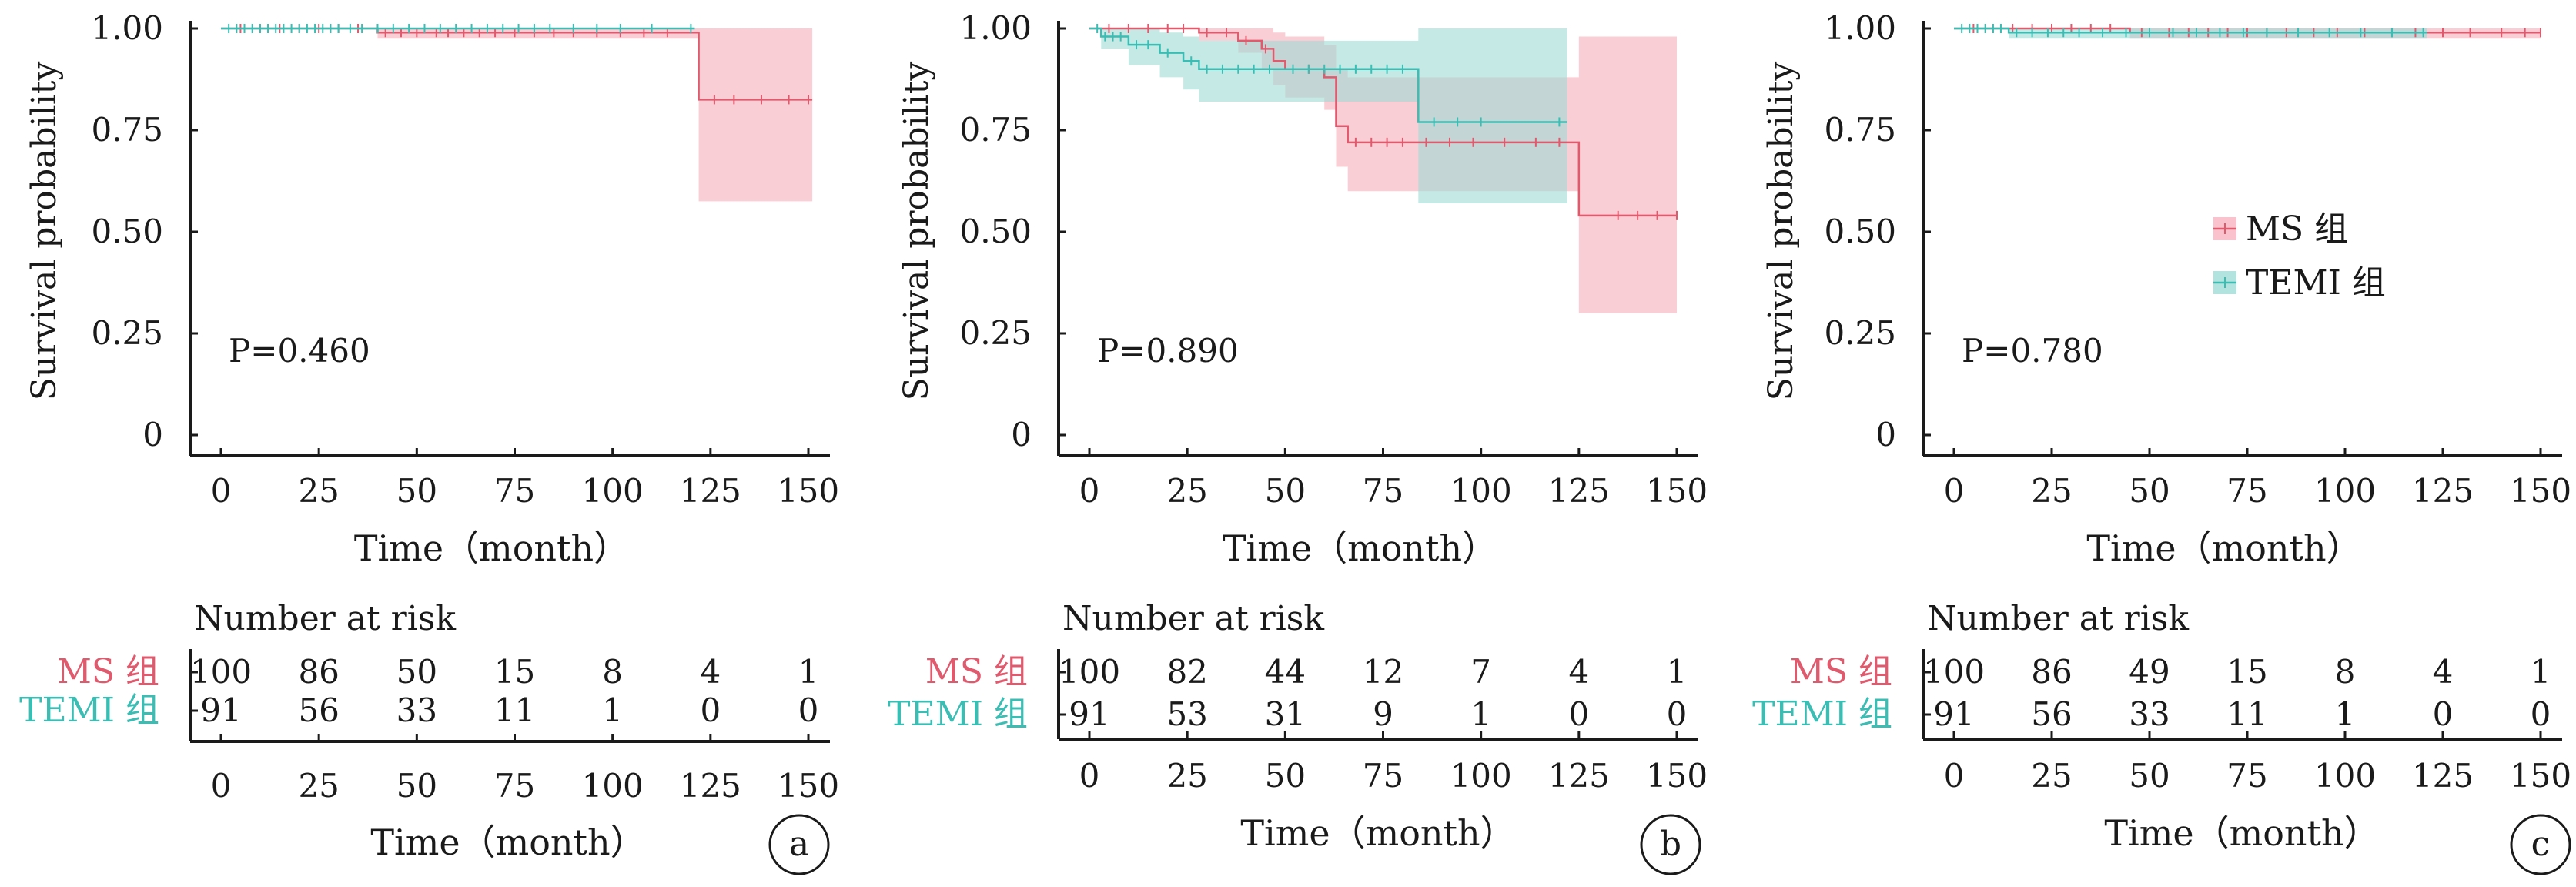  What do you see at coordinates (1334, 116) in the screenshot?
I see `ci-band-temi` at bounding box center [1334, 116].